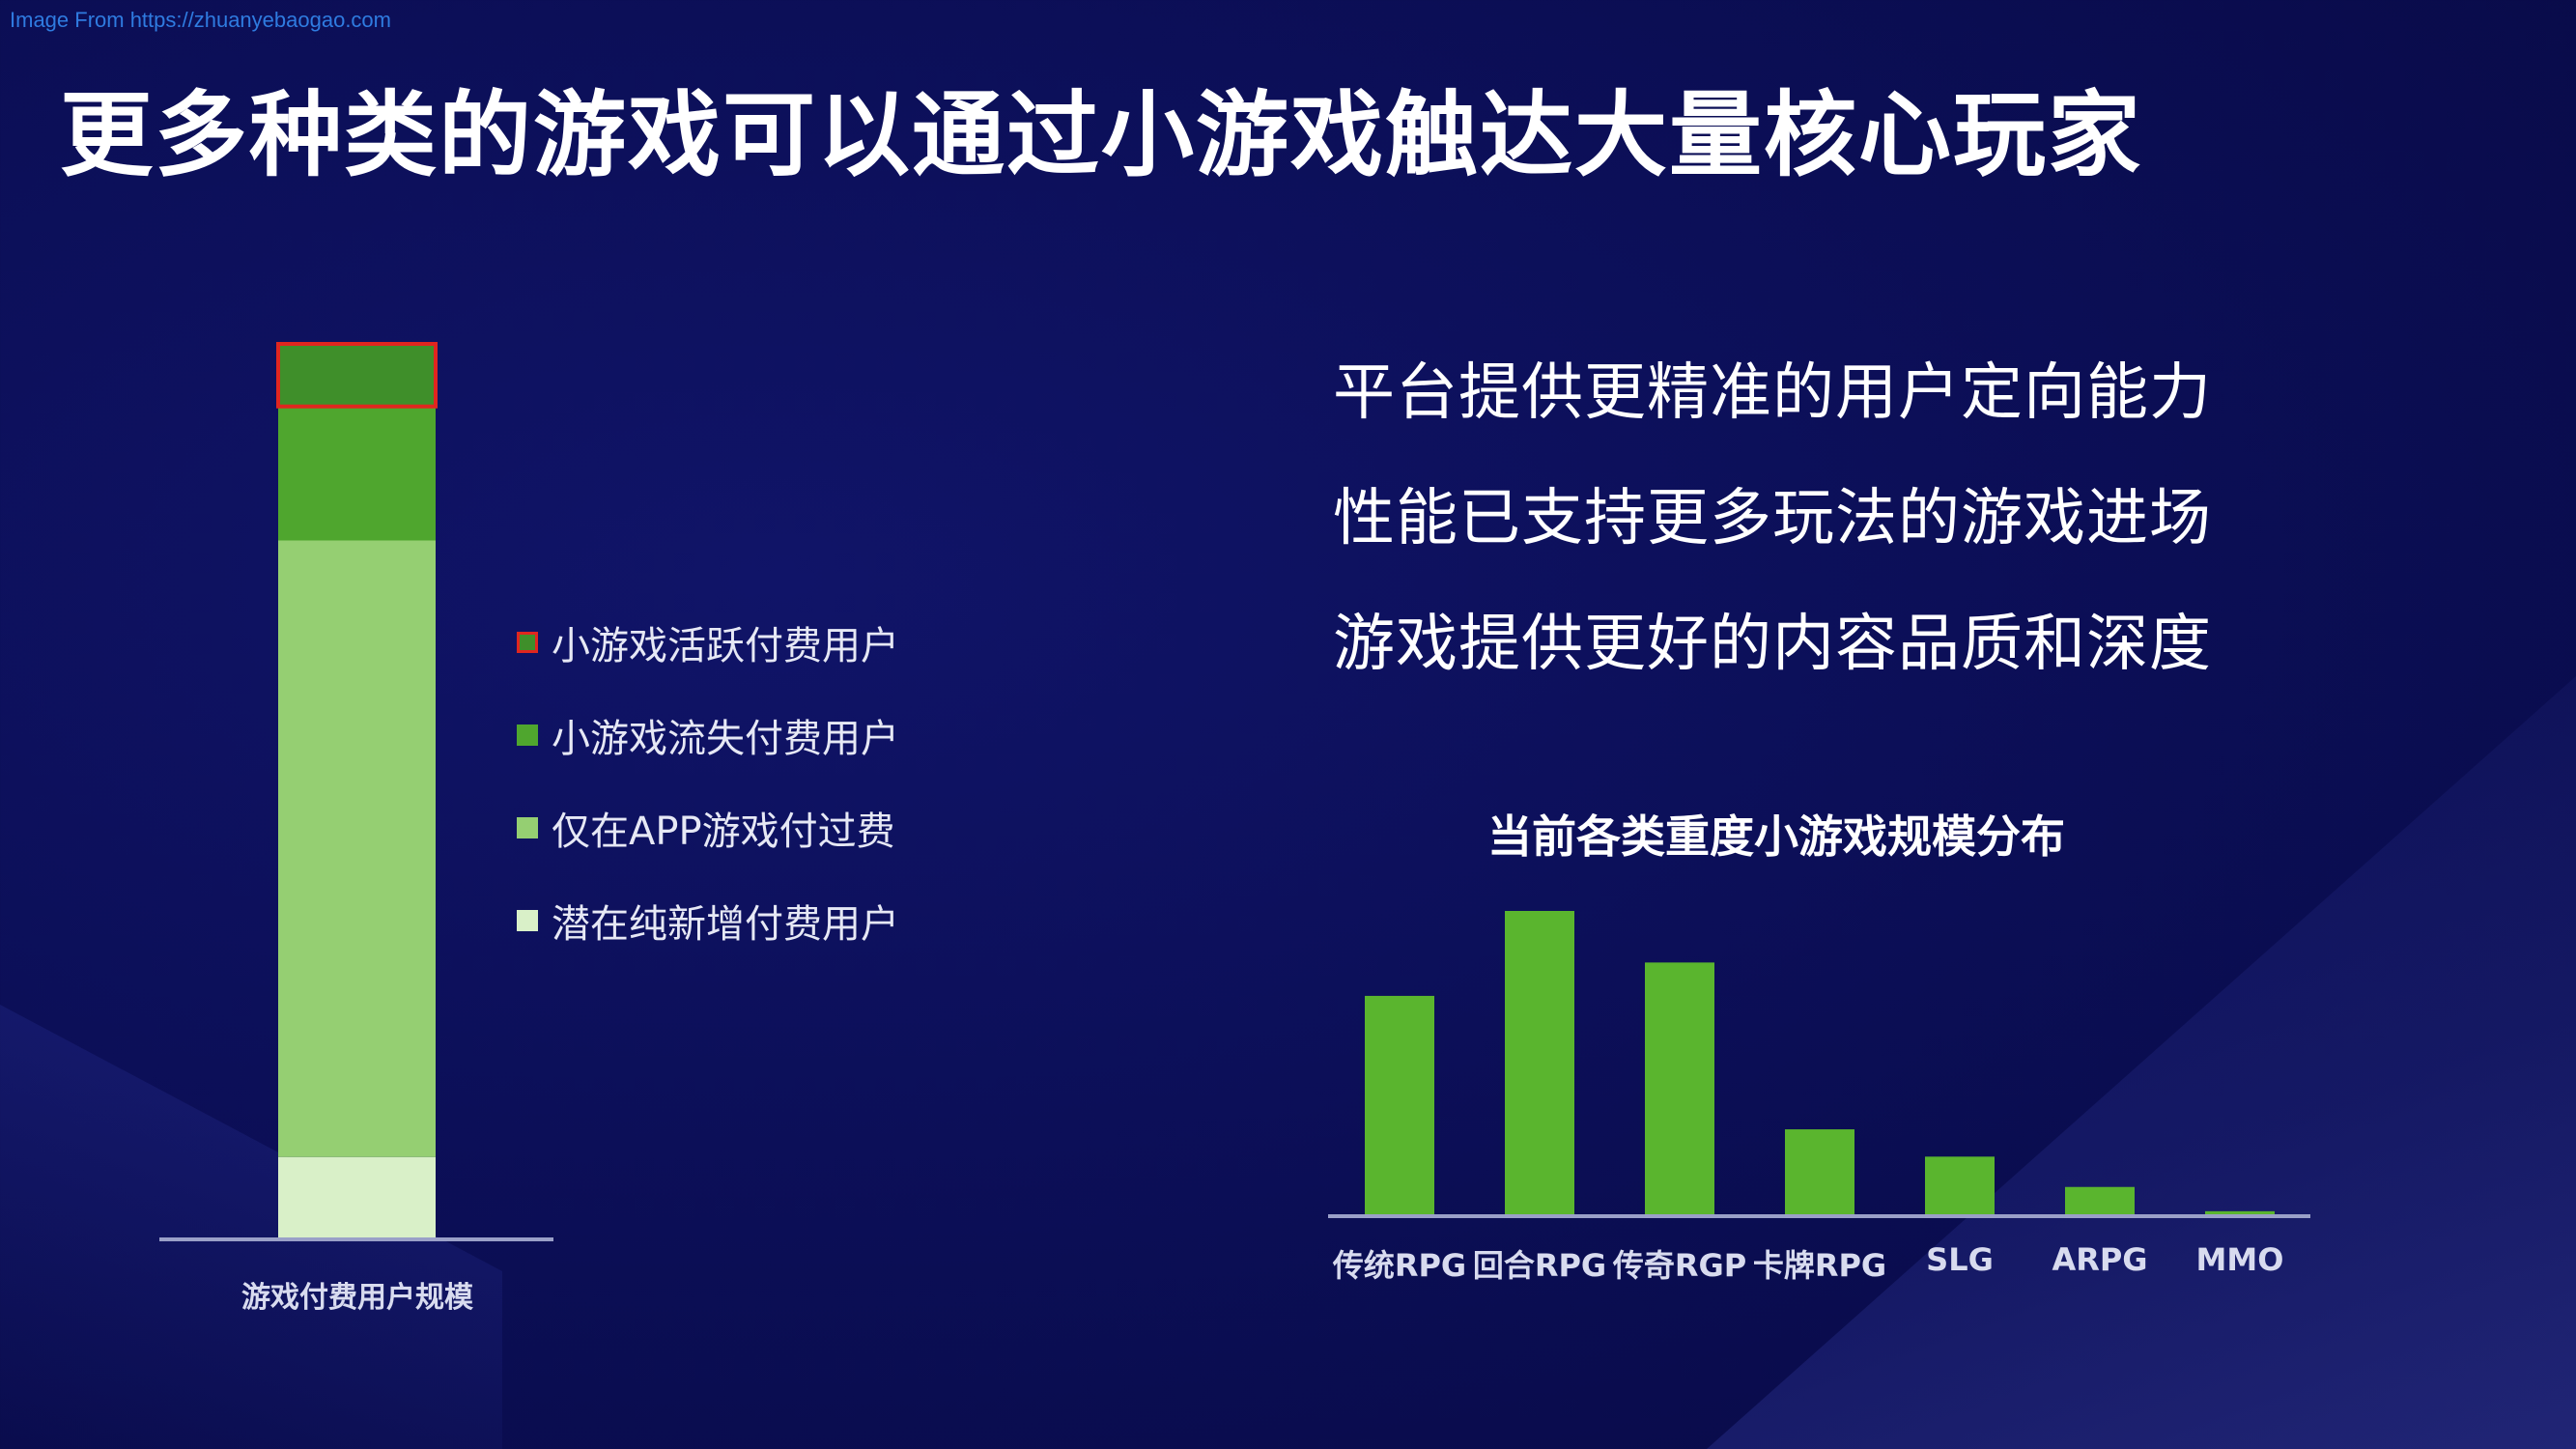 Image resolution: width=2576 pixels, height=1449 pixels. What do you see at coordinates (357, 1298) in the screenshot?
I see `stacked-x-label: 游戏付费用户规模` at bounding box center [357, 1298].